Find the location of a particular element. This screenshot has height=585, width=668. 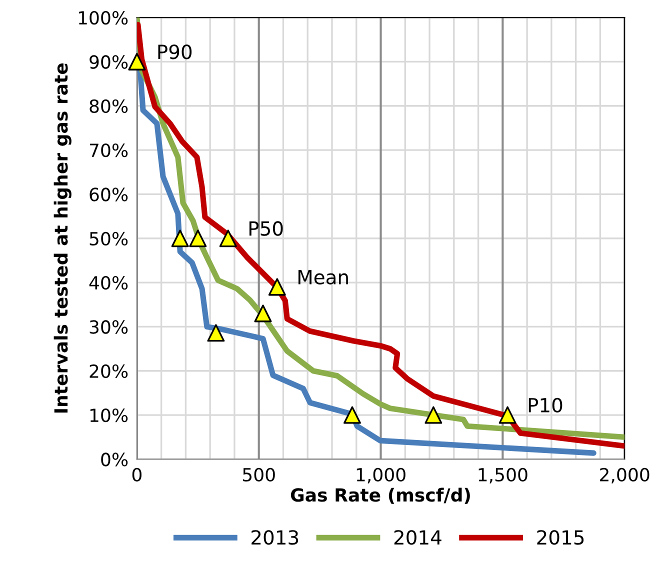

y-tick-label: 60% is located at coordinates (109, 195).